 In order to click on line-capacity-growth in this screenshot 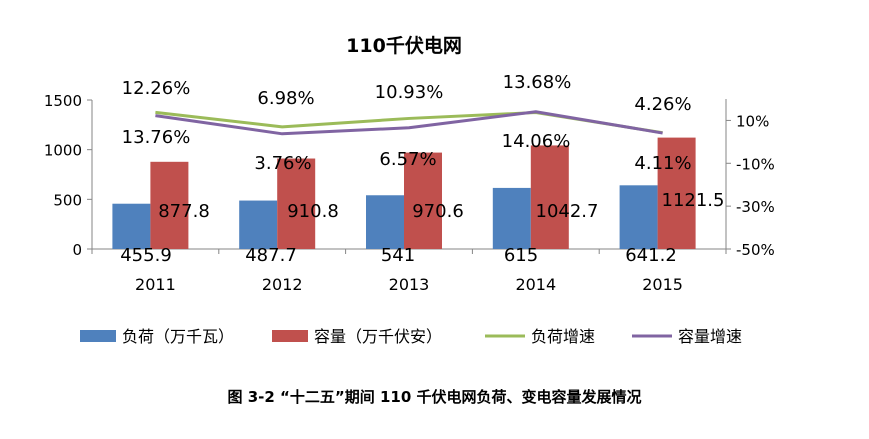, I will do `click(409, 123)`.